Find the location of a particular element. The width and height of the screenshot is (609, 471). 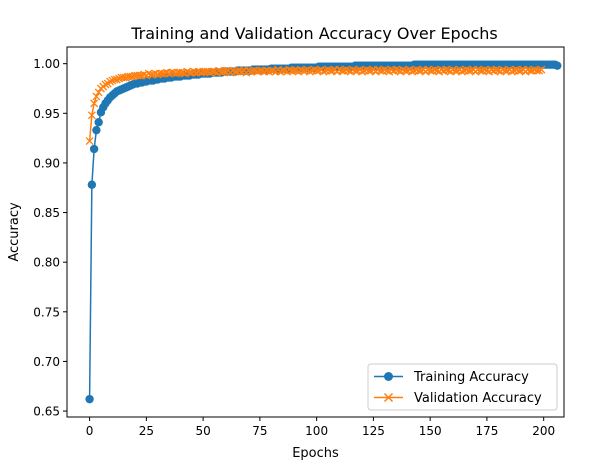

legend-validation-marker is located at coordinates (388, 397).